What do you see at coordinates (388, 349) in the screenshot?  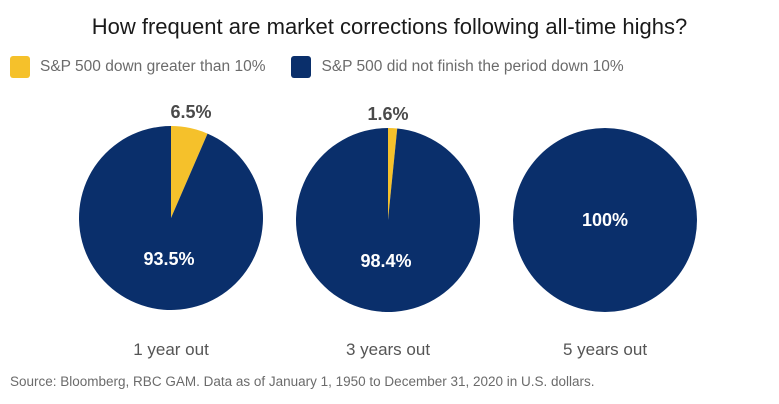 I see `category-label: 3 years out` at bounding box center [388, 349].